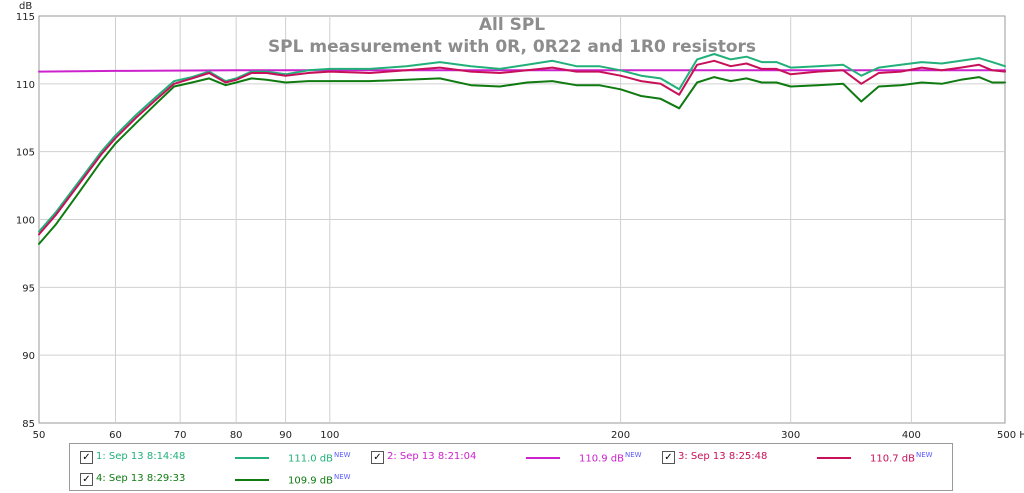  I want to click on x-tick-label: 80, so click(236, 435).